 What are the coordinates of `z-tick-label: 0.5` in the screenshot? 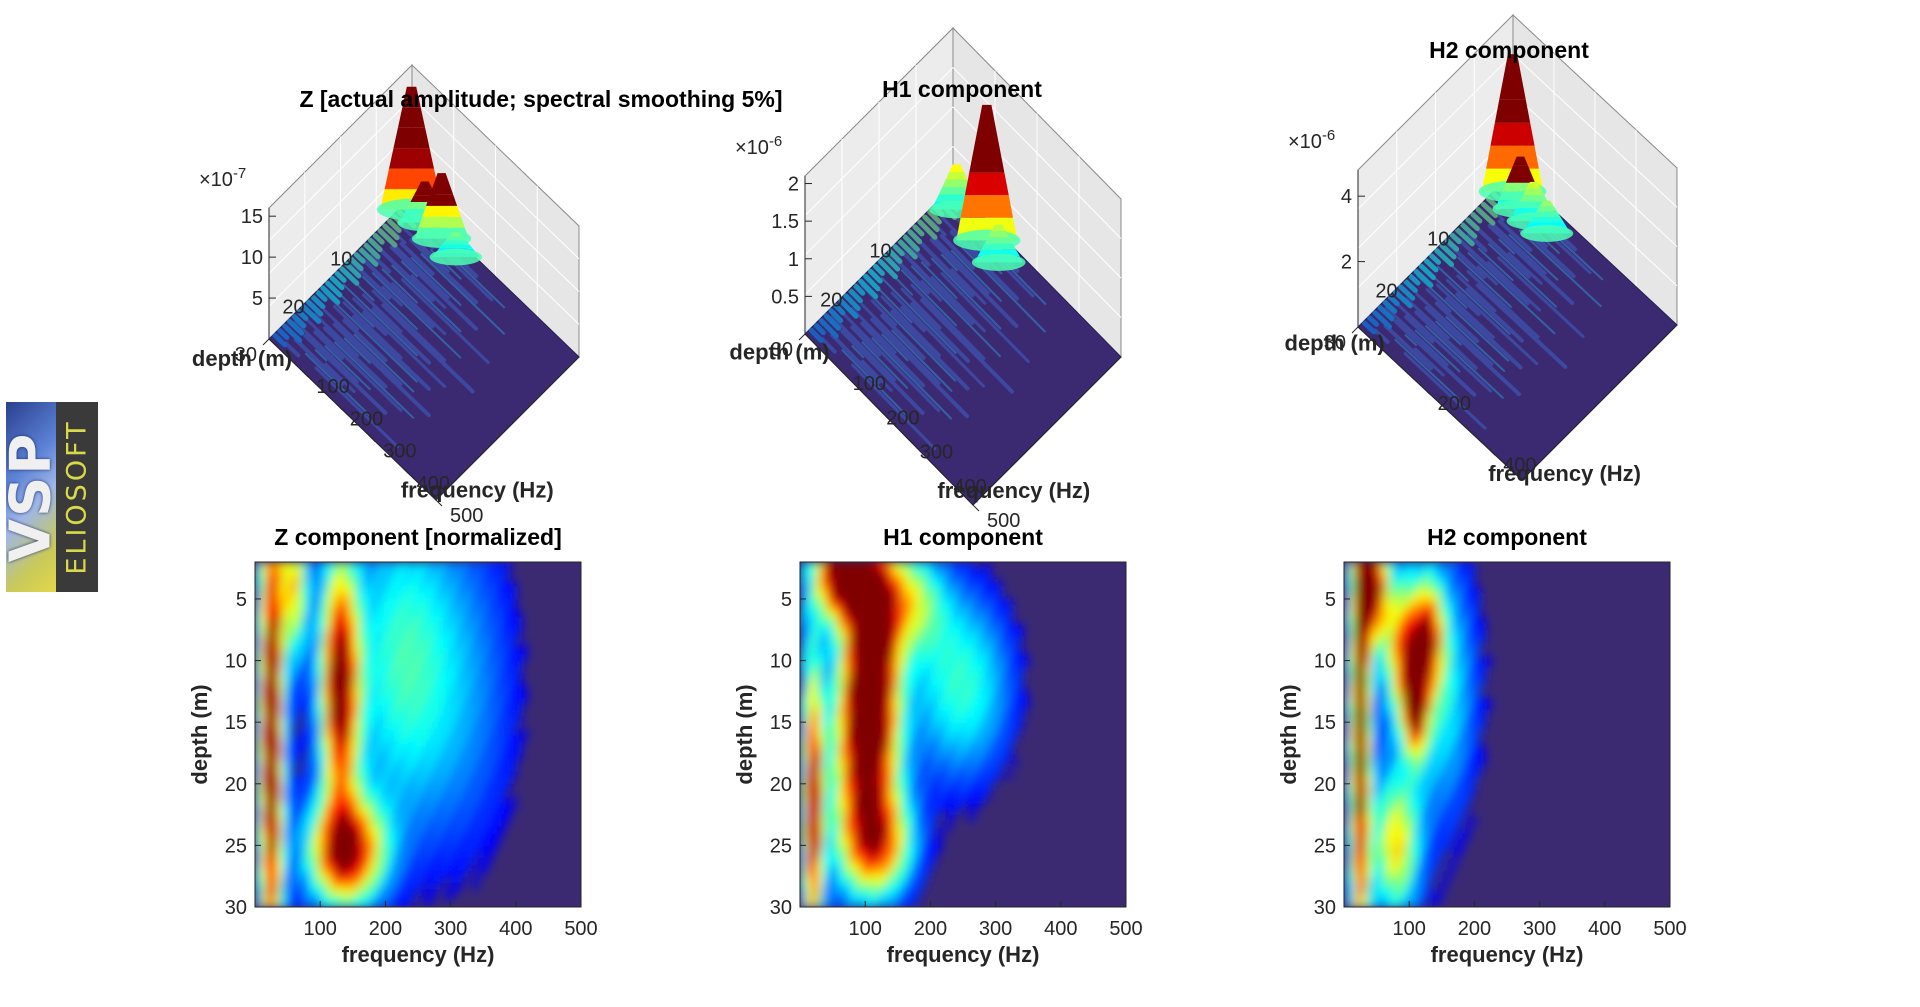 It's located at (785, 297).